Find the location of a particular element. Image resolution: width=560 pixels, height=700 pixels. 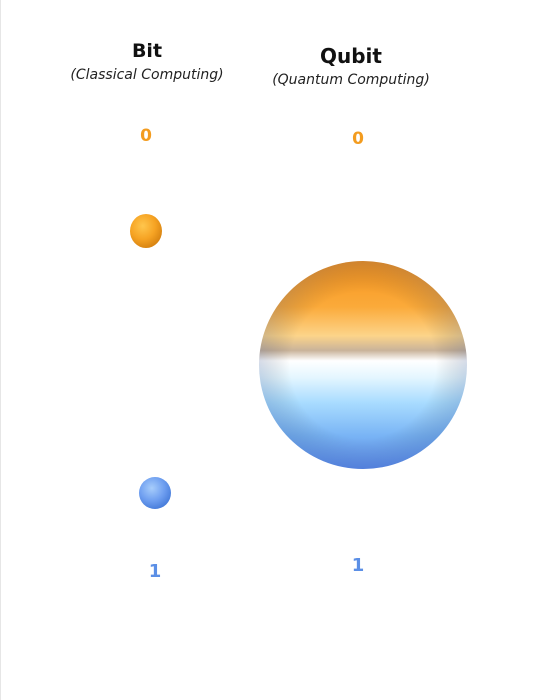

bit-zero-label: 0 is located at coordinates (146, 136).